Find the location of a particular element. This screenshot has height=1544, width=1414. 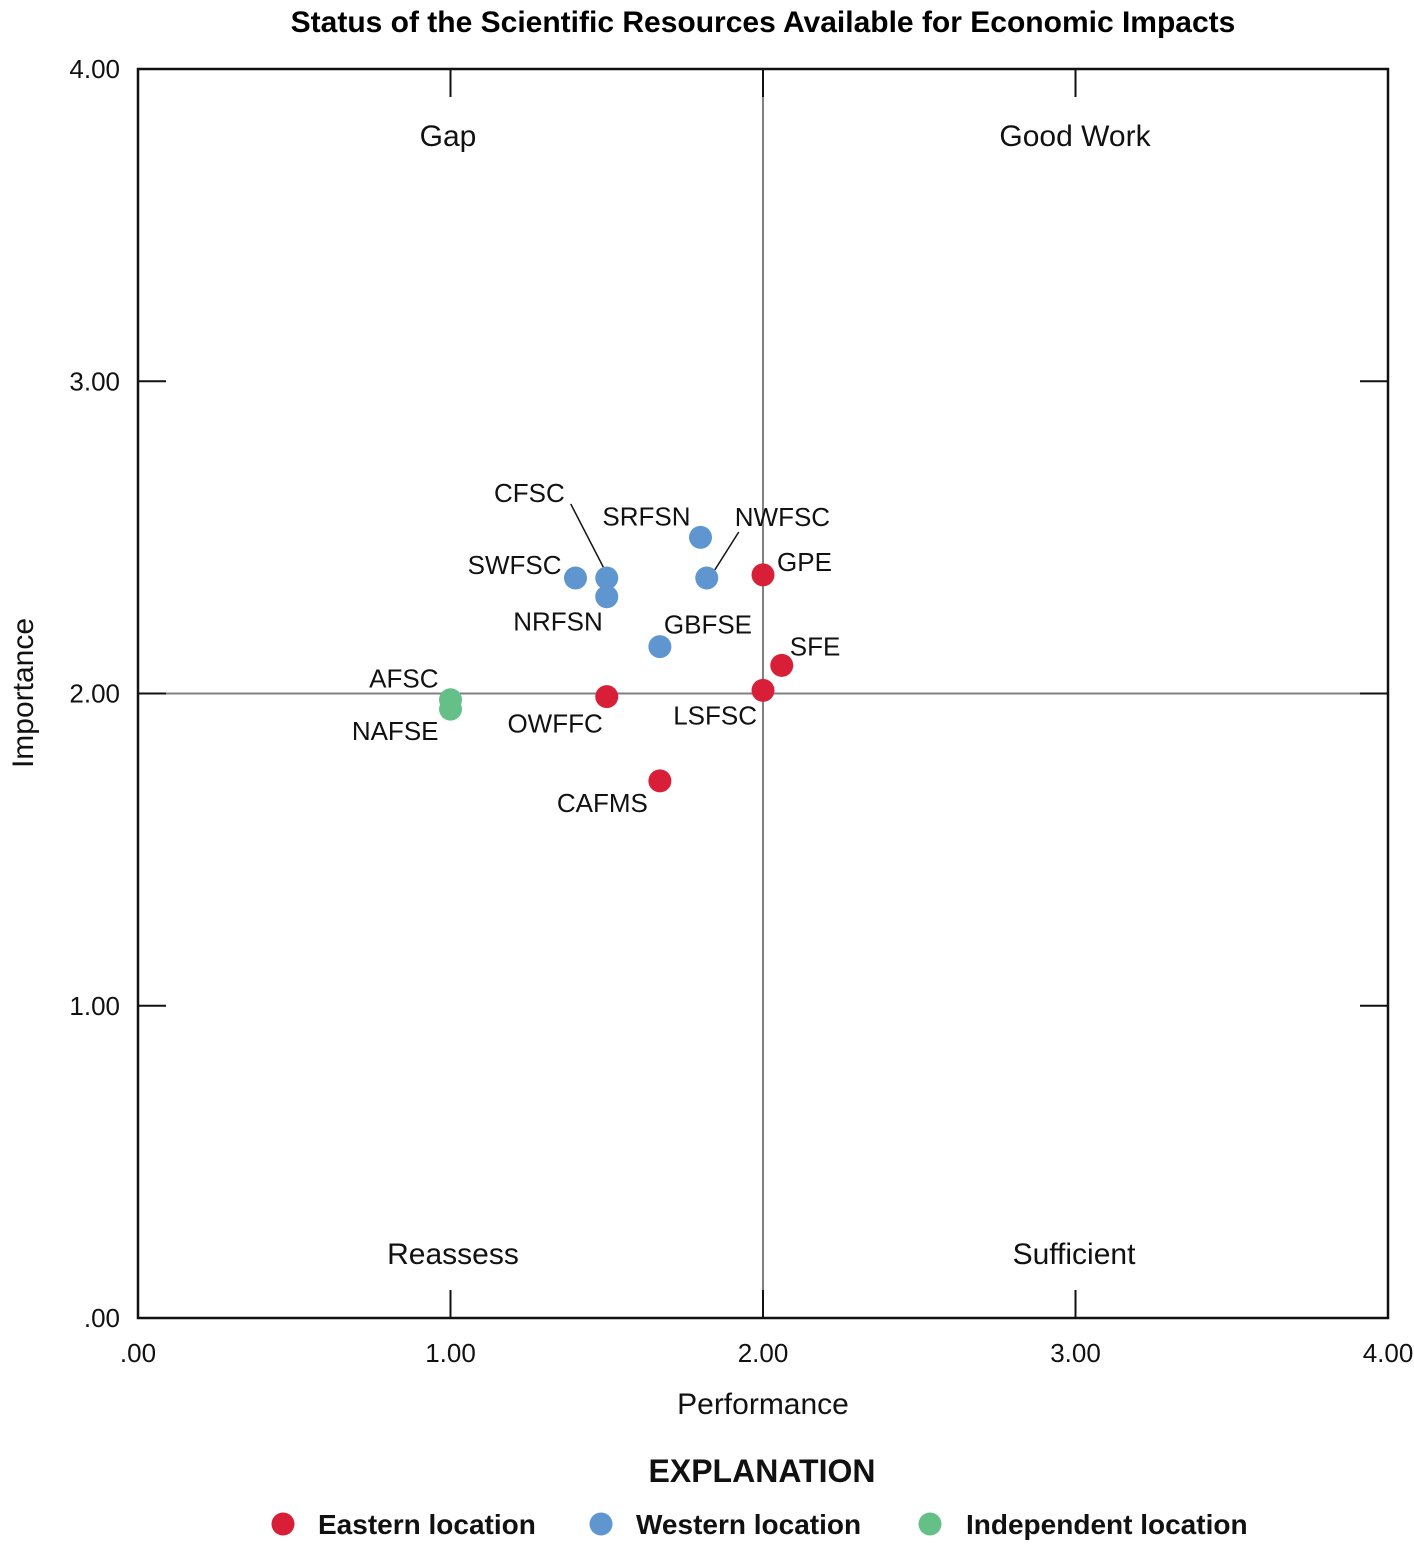

quadrant-label-sufficient: Sufficient is located at coordinates (1075, 1254).